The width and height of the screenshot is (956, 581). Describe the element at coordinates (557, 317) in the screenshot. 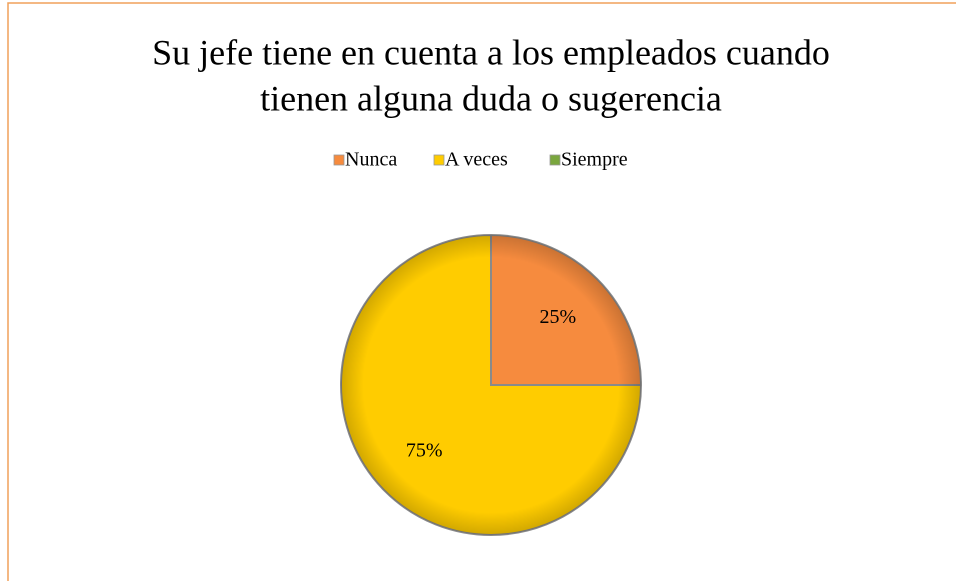

I see `data-label: 25%` at that location.